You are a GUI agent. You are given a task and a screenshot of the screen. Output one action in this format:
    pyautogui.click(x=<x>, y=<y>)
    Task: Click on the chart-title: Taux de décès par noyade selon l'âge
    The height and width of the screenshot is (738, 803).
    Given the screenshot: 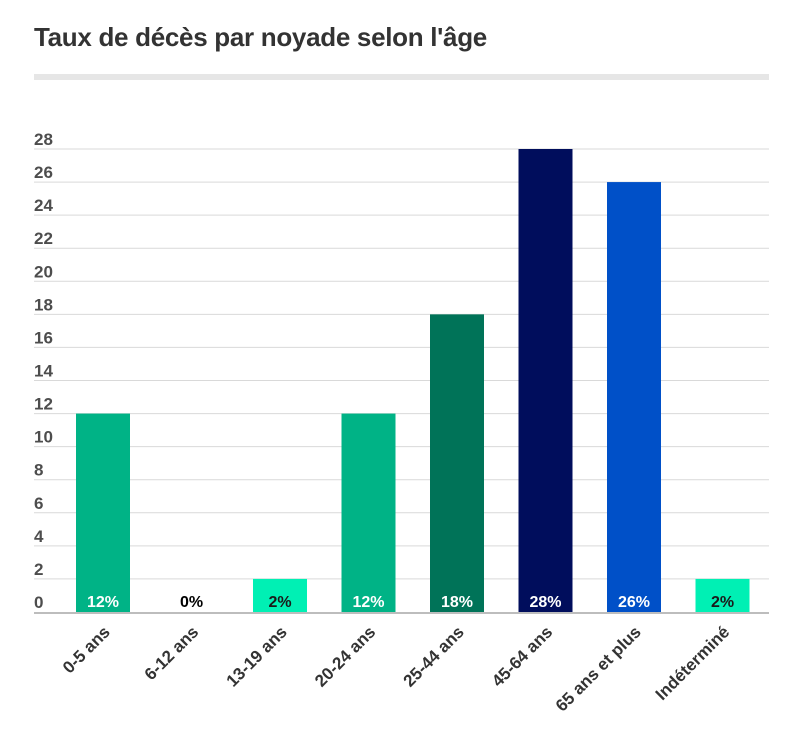 What is the action you would take?
    pyautogui.click(x=260, y=37)
    